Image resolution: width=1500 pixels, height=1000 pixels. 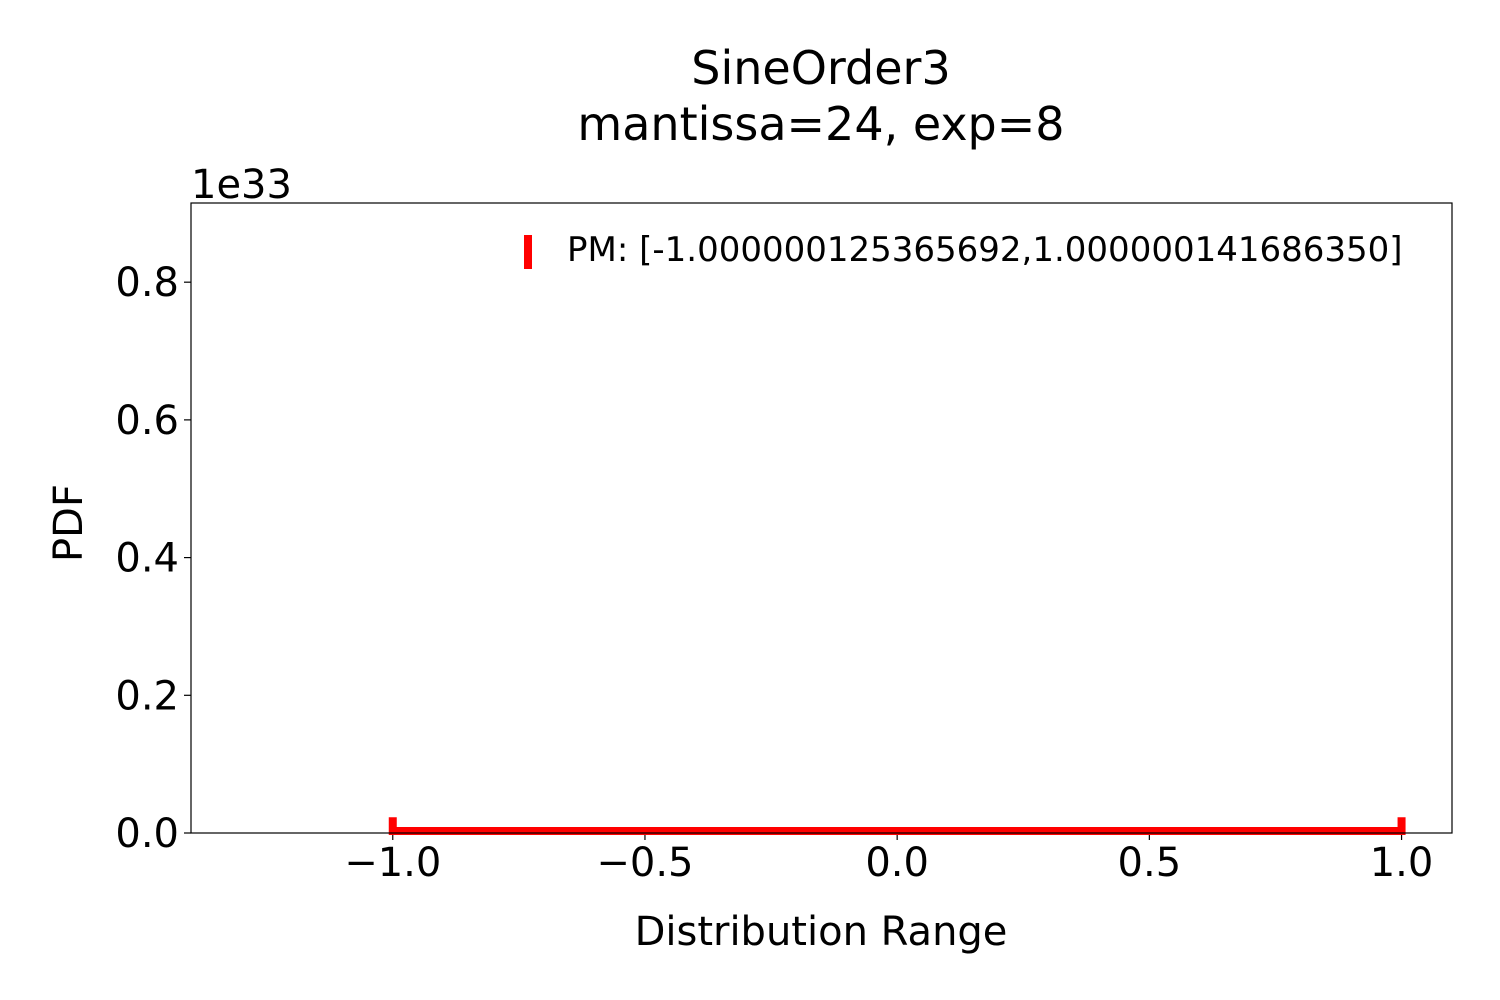 I want to click on x-axis-label: Distribution Range, so click(x=821, y=932).